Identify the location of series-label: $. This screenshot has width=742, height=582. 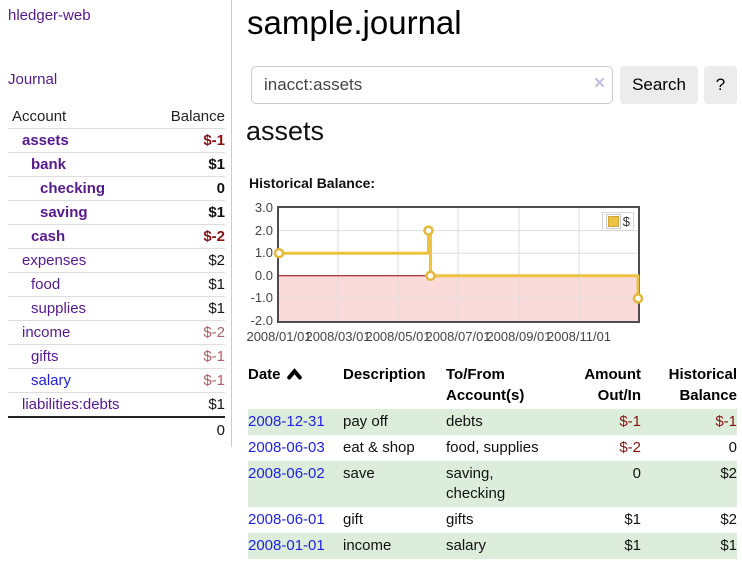
(626, 221).